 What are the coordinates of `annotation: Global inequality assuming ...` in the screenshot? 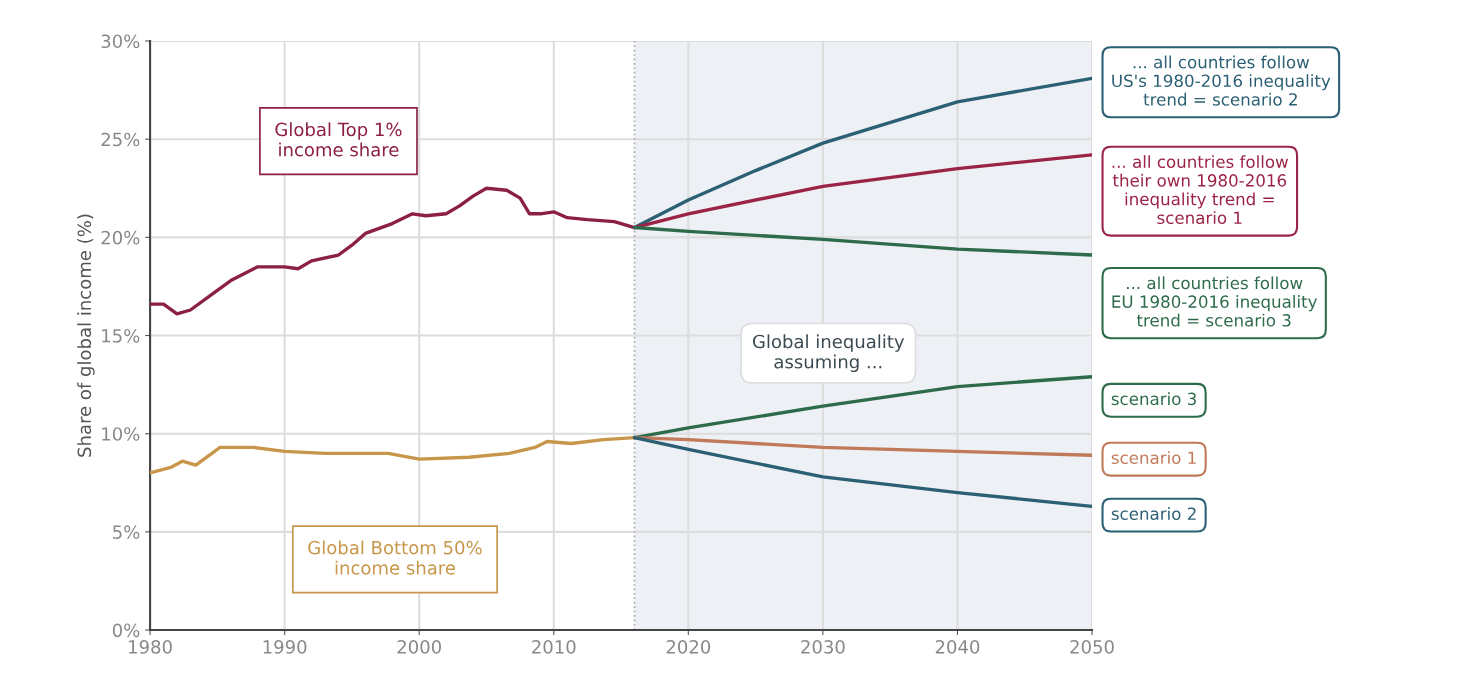 It's located at (828, 353).